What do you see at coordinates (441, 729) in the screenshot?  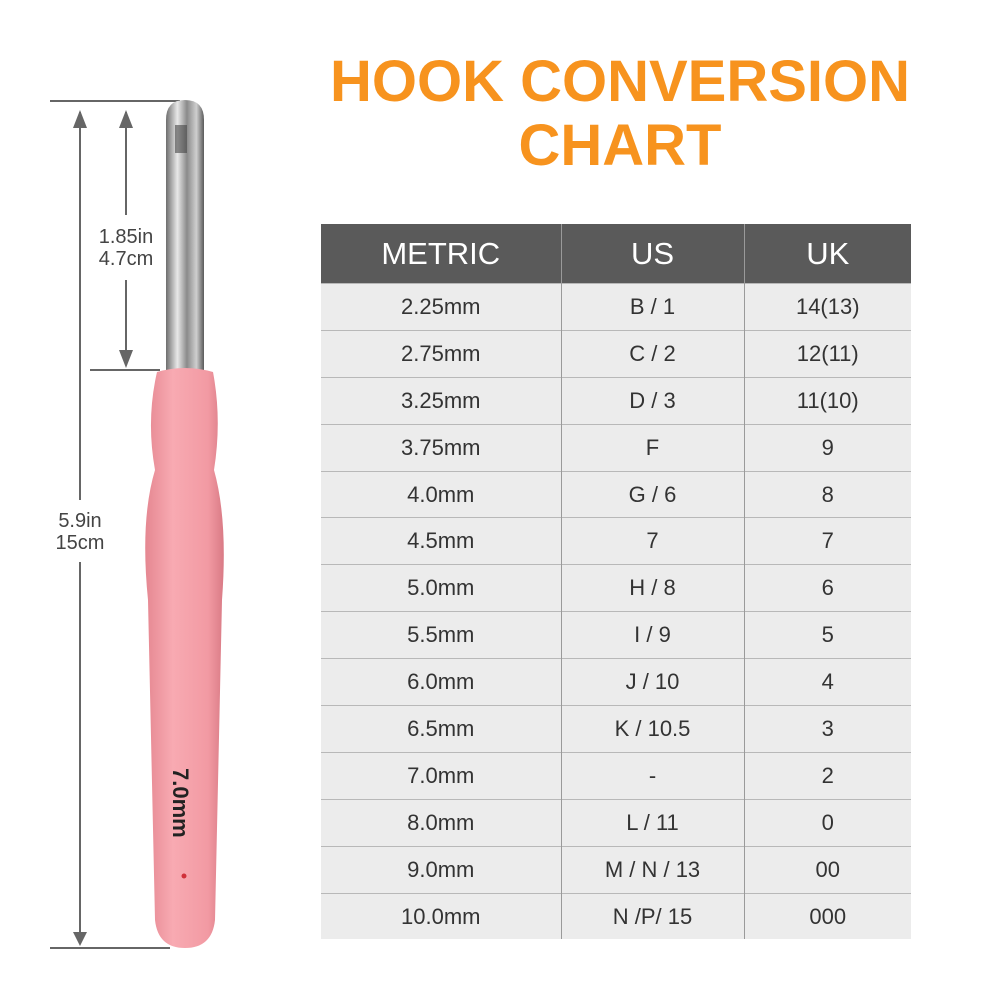 I see `metric-cell: 6.5mm` at bounding box center [441, 729].